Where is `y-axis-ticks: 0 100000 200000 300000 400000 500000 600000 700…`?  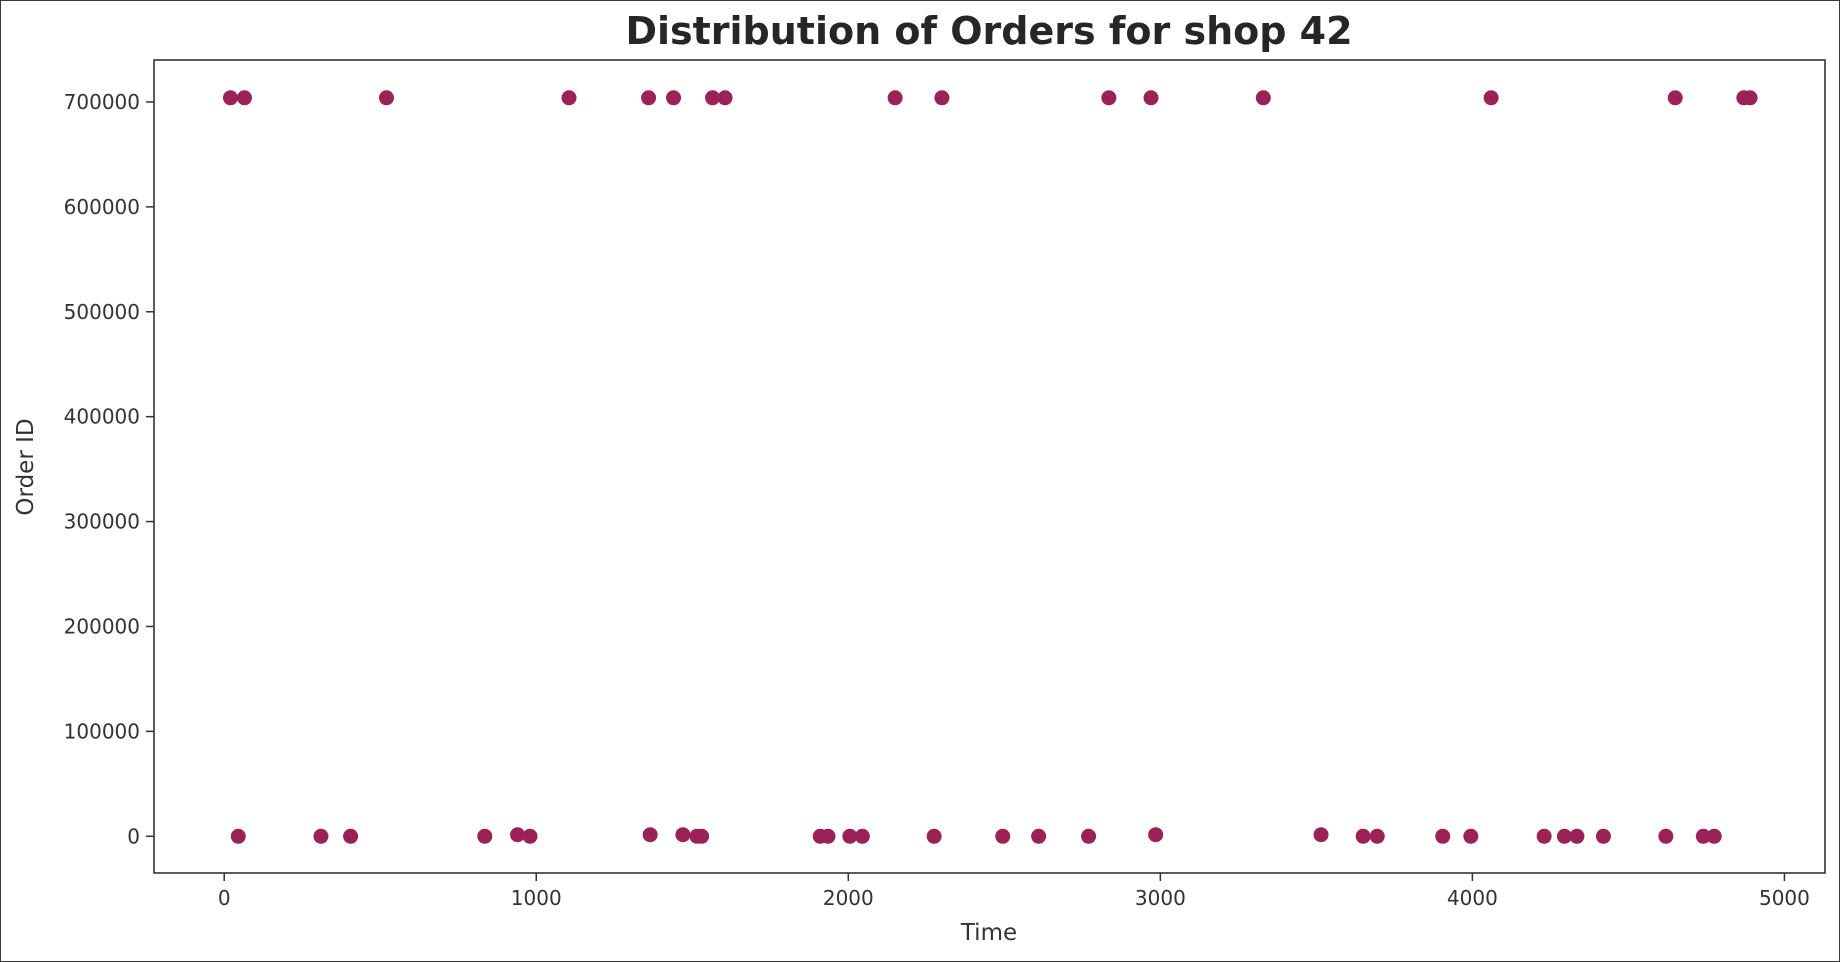
y-axis-ticks: 0 100000 200000 300000 400000 500000 600000 700… is located at coordinates (109, 469).